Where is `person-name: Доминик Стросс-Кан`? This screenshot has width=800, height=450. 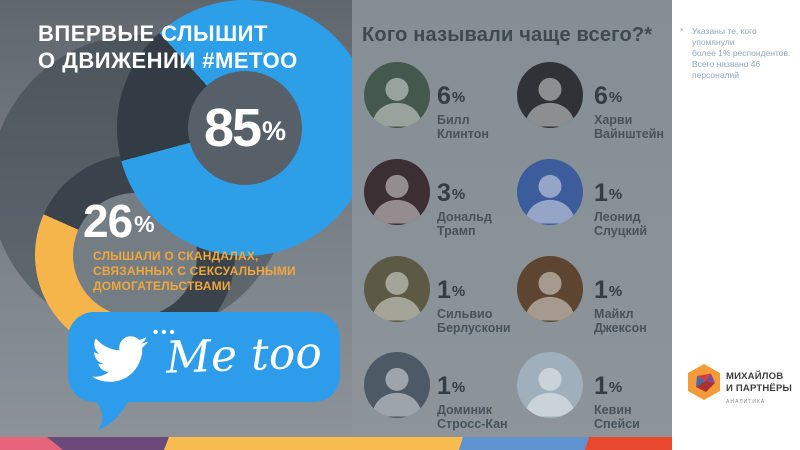 person-name: Доминик Стросс-Кан is located at coordinates (472, 417).